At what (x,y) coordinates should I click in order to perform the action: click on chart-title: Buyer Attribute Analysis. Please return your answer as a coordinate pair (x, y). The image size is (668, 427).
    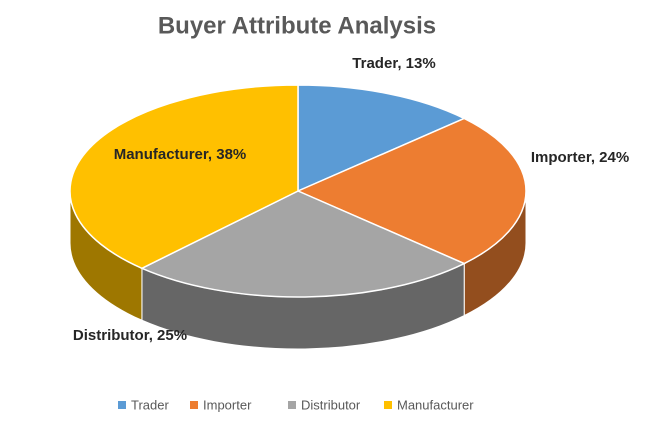
    Looking at the image, I should click on (297, 25).